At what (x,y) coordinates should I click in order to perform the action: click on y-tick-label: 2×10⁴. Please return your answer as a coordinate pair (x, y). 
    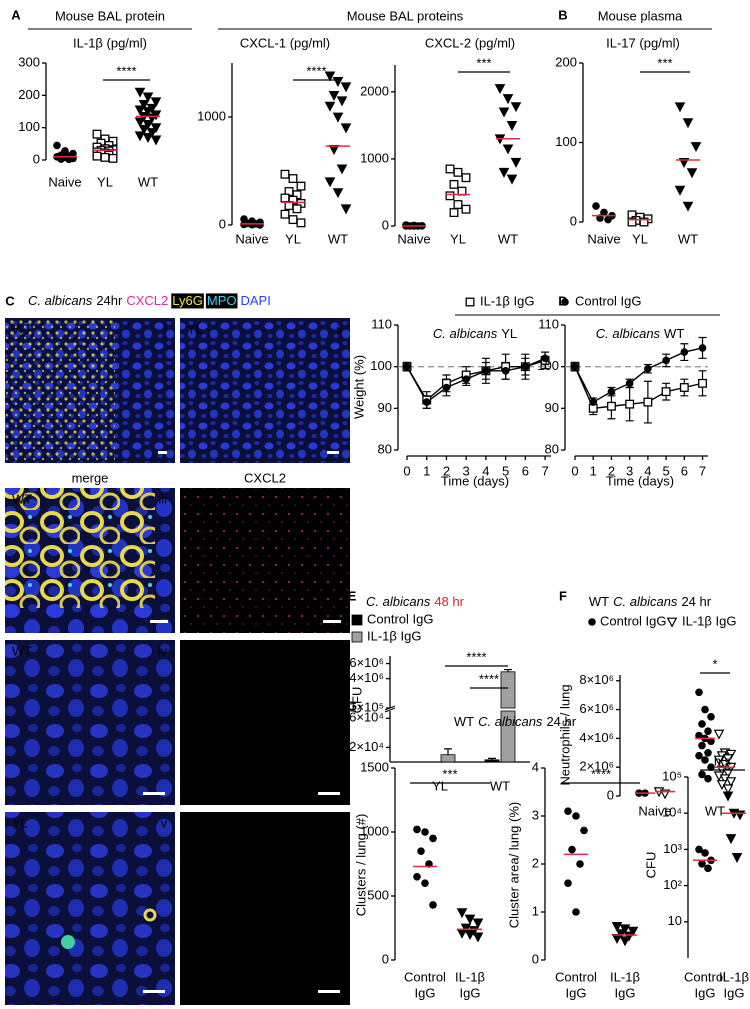
    Looking at the image, I should click on (366, 746).